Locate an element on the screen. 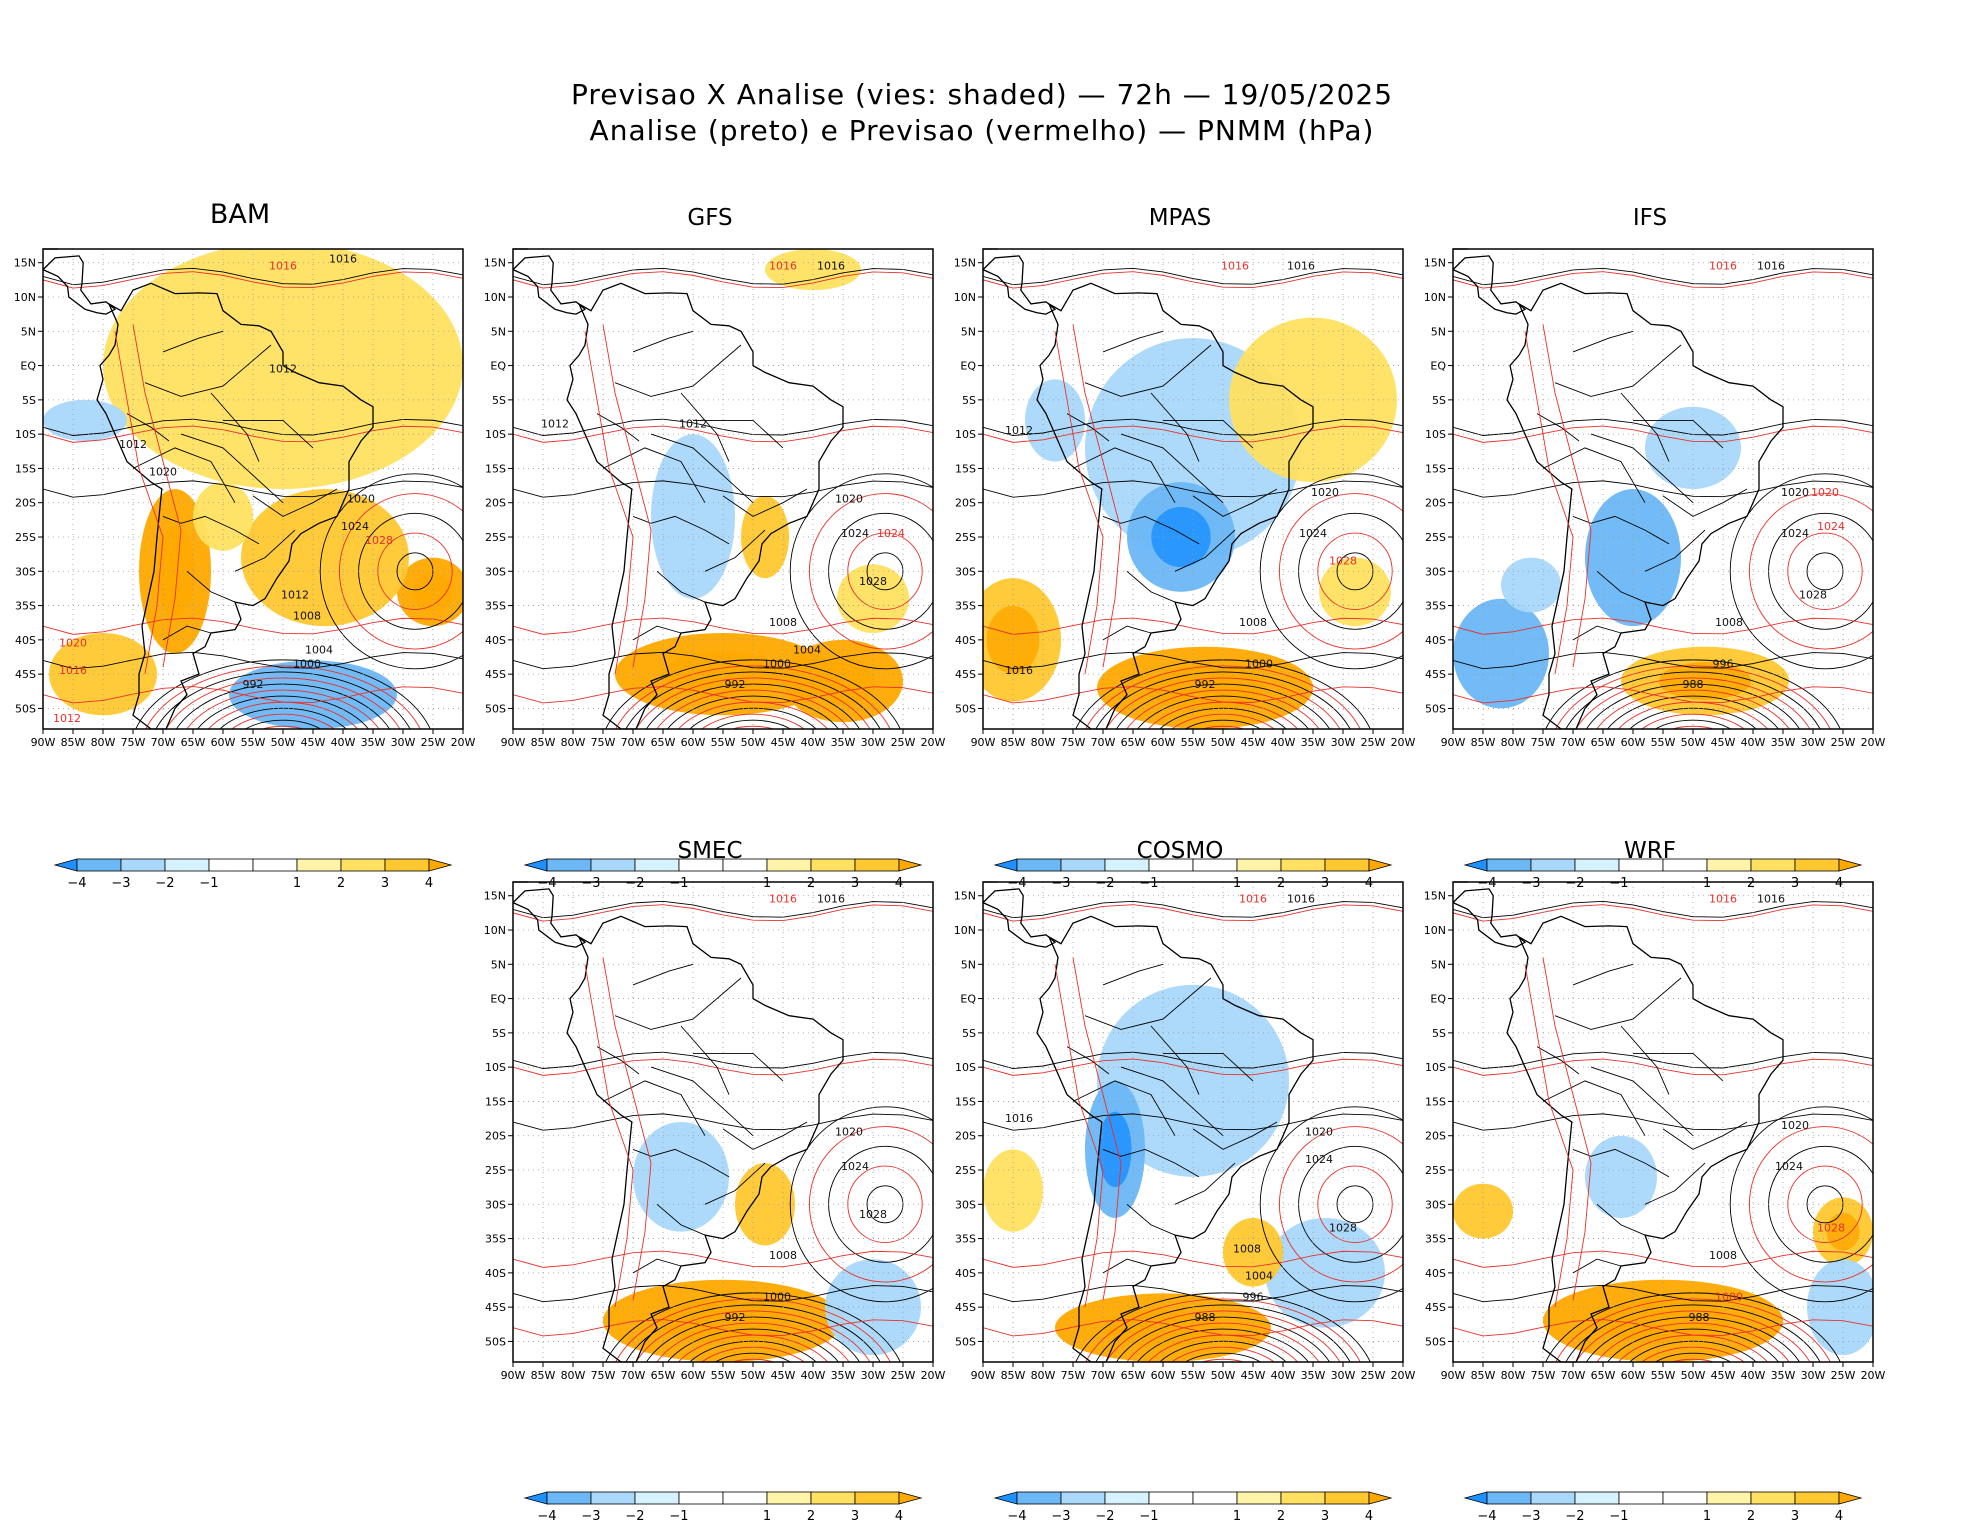 The width and height of the screenshot is (1964, 1528). bias-area-core is located at coordinates (433, 592).